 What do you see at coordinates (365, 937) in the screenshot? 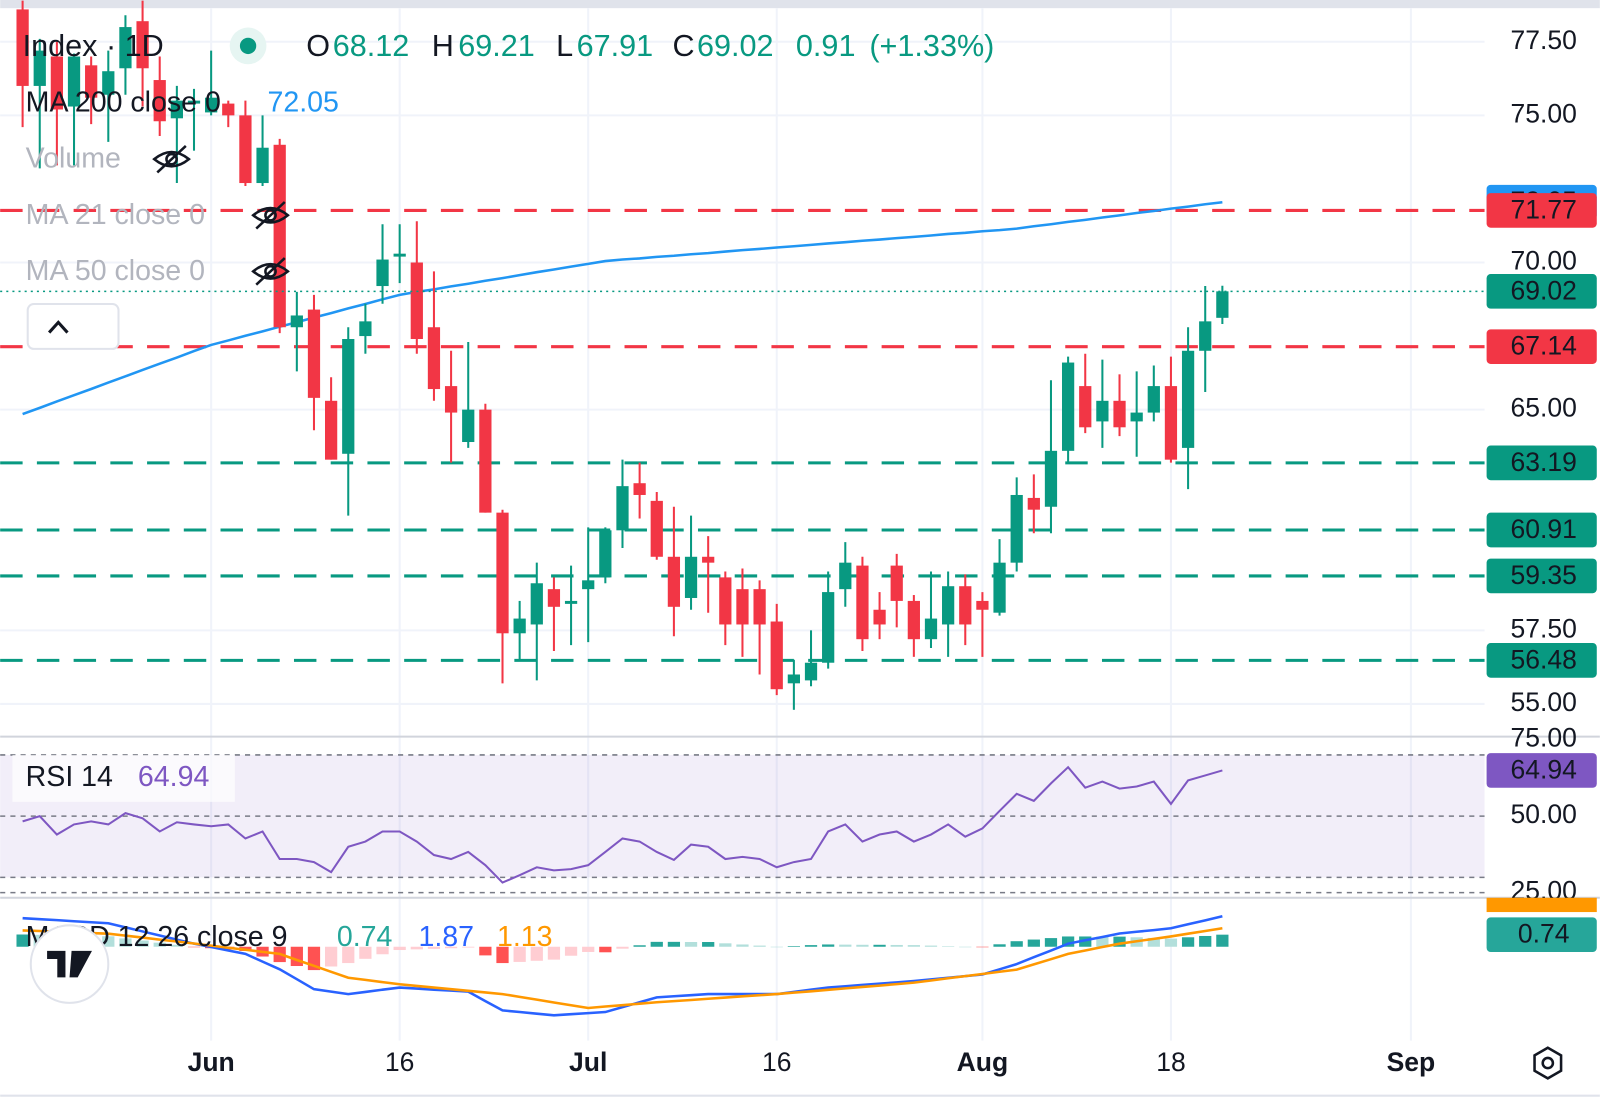
I see `macd-legend-histogram: 0.74` at bounding box center [365, 937].